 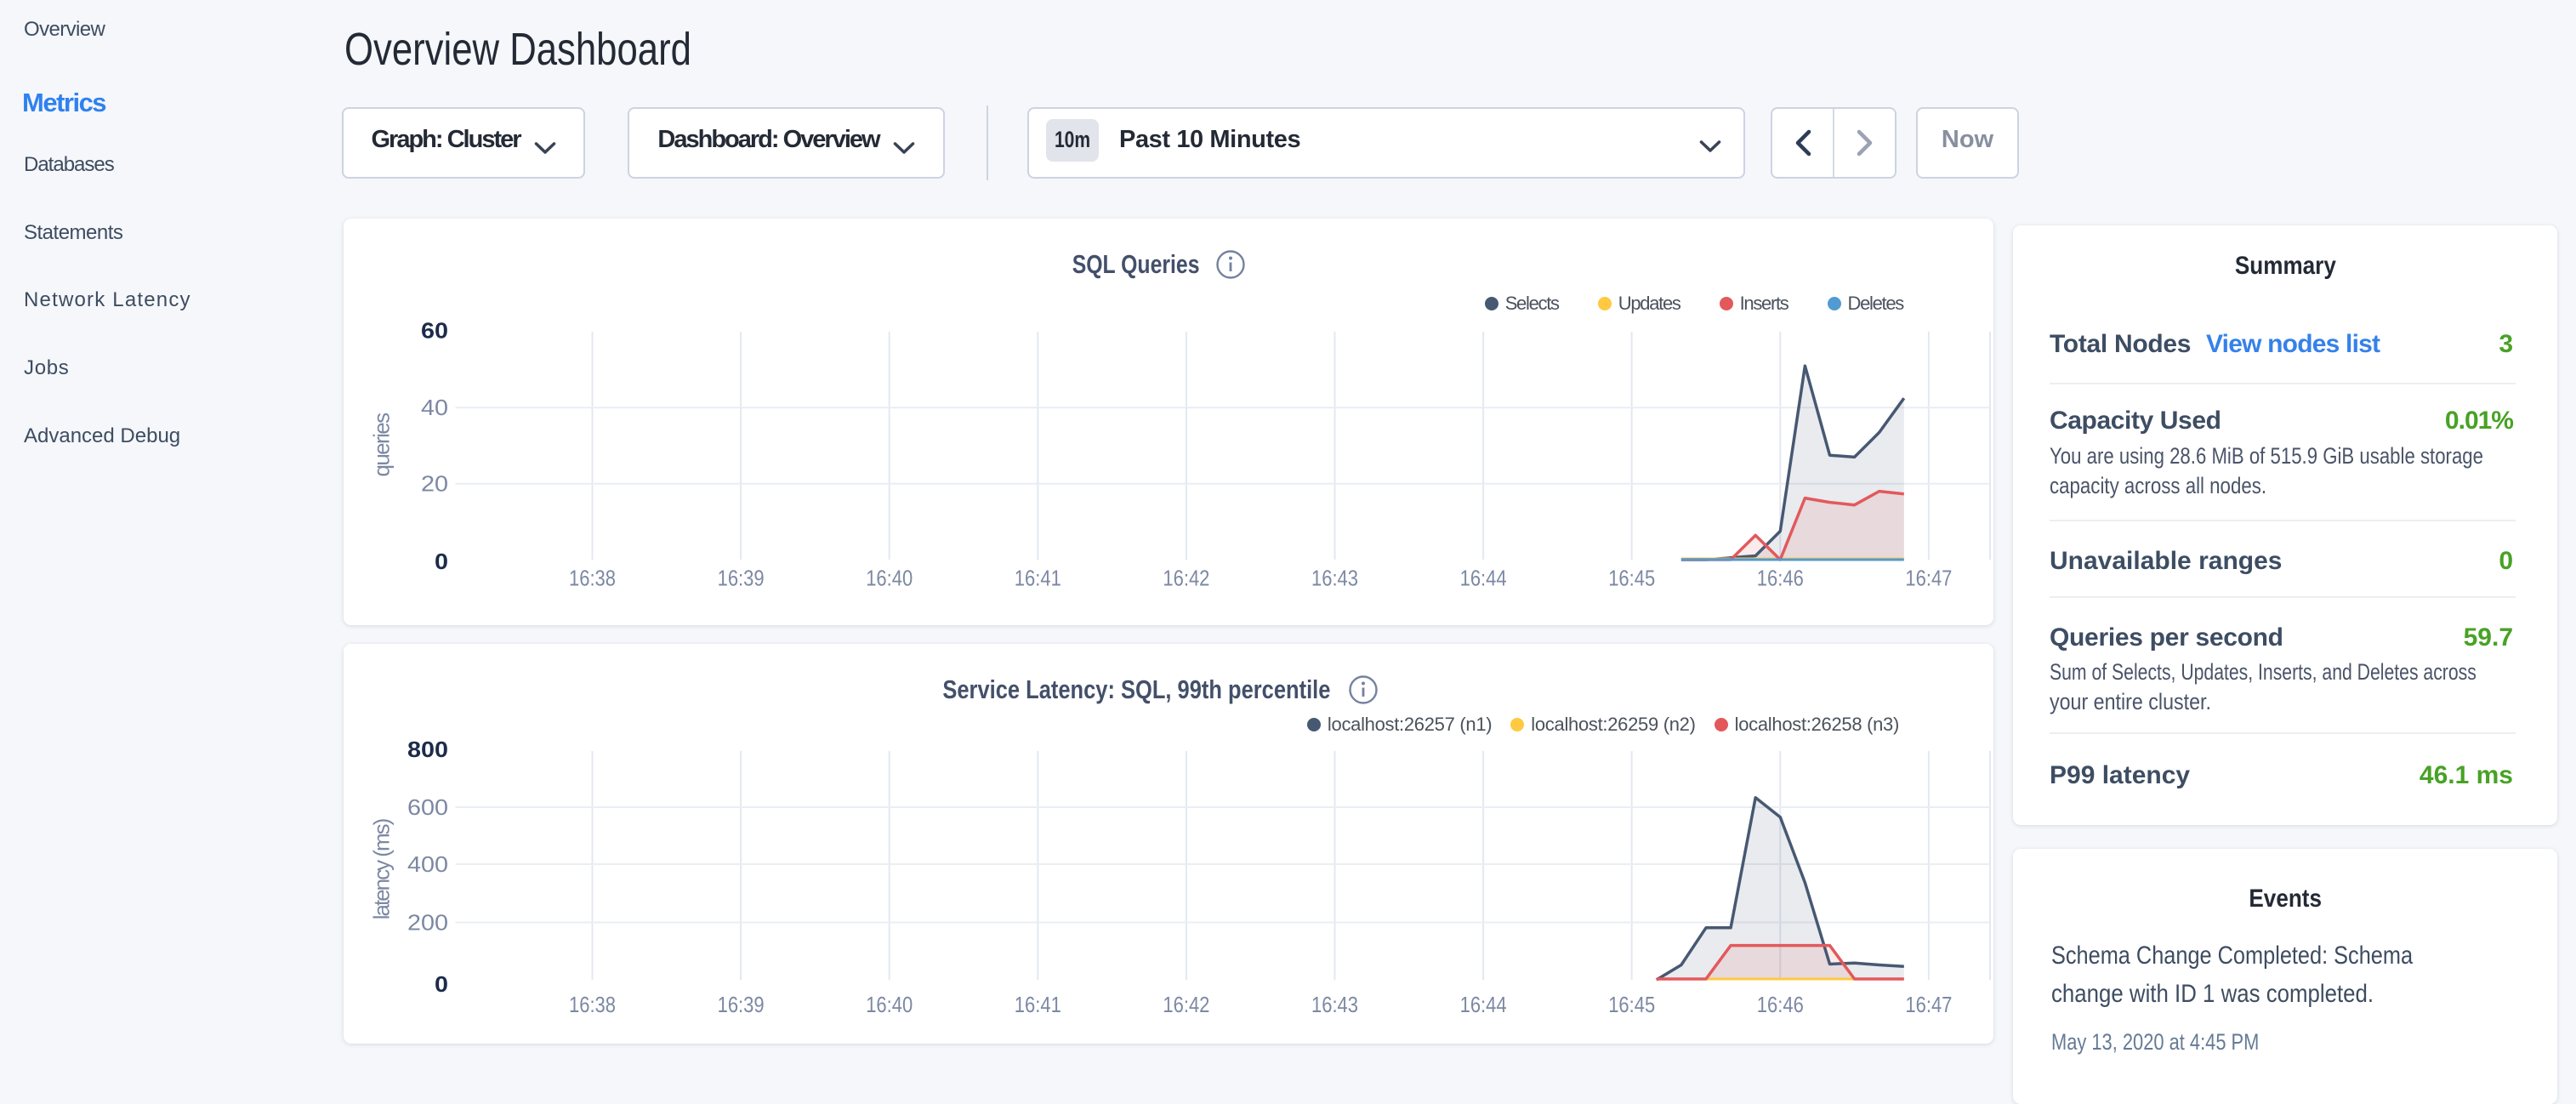 I want to click on svg-text: 400, so click(x=427, y=864).